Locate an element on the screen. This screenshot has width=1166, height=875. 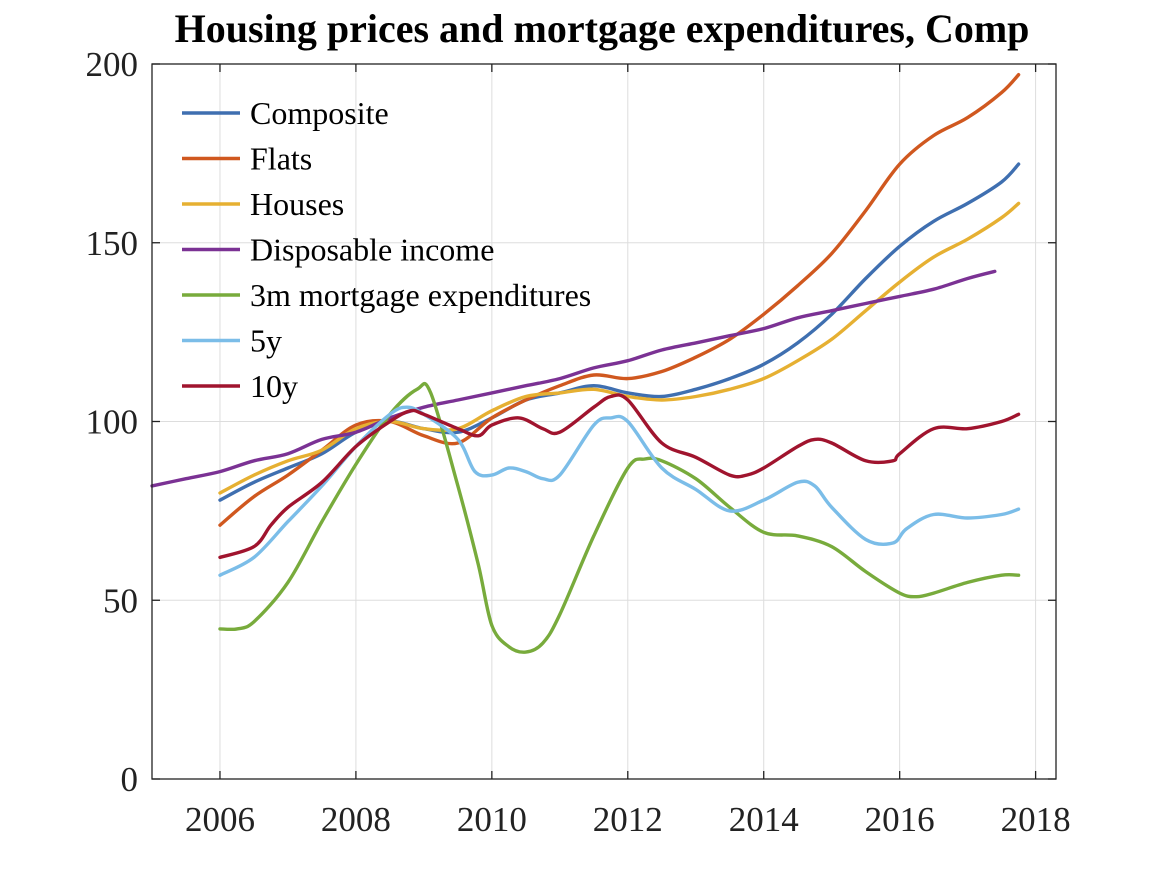
series-line-10y is located at coordinates (619, 476).